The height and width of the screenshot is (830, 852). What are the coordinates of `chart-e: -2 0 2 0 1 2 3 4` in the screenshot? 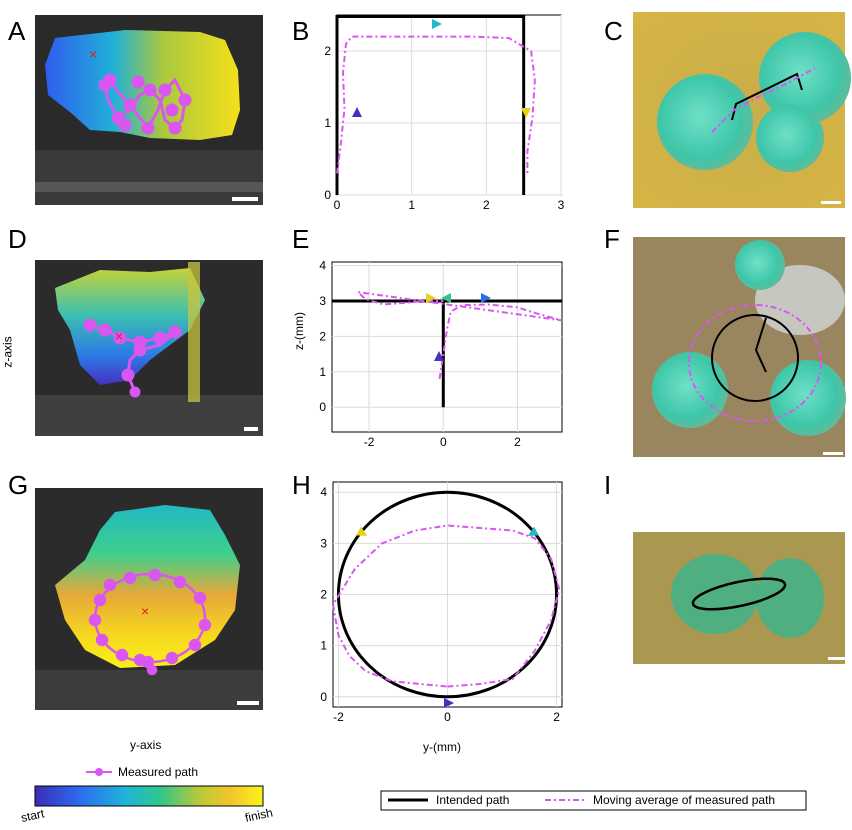 It's located at (441, 354).